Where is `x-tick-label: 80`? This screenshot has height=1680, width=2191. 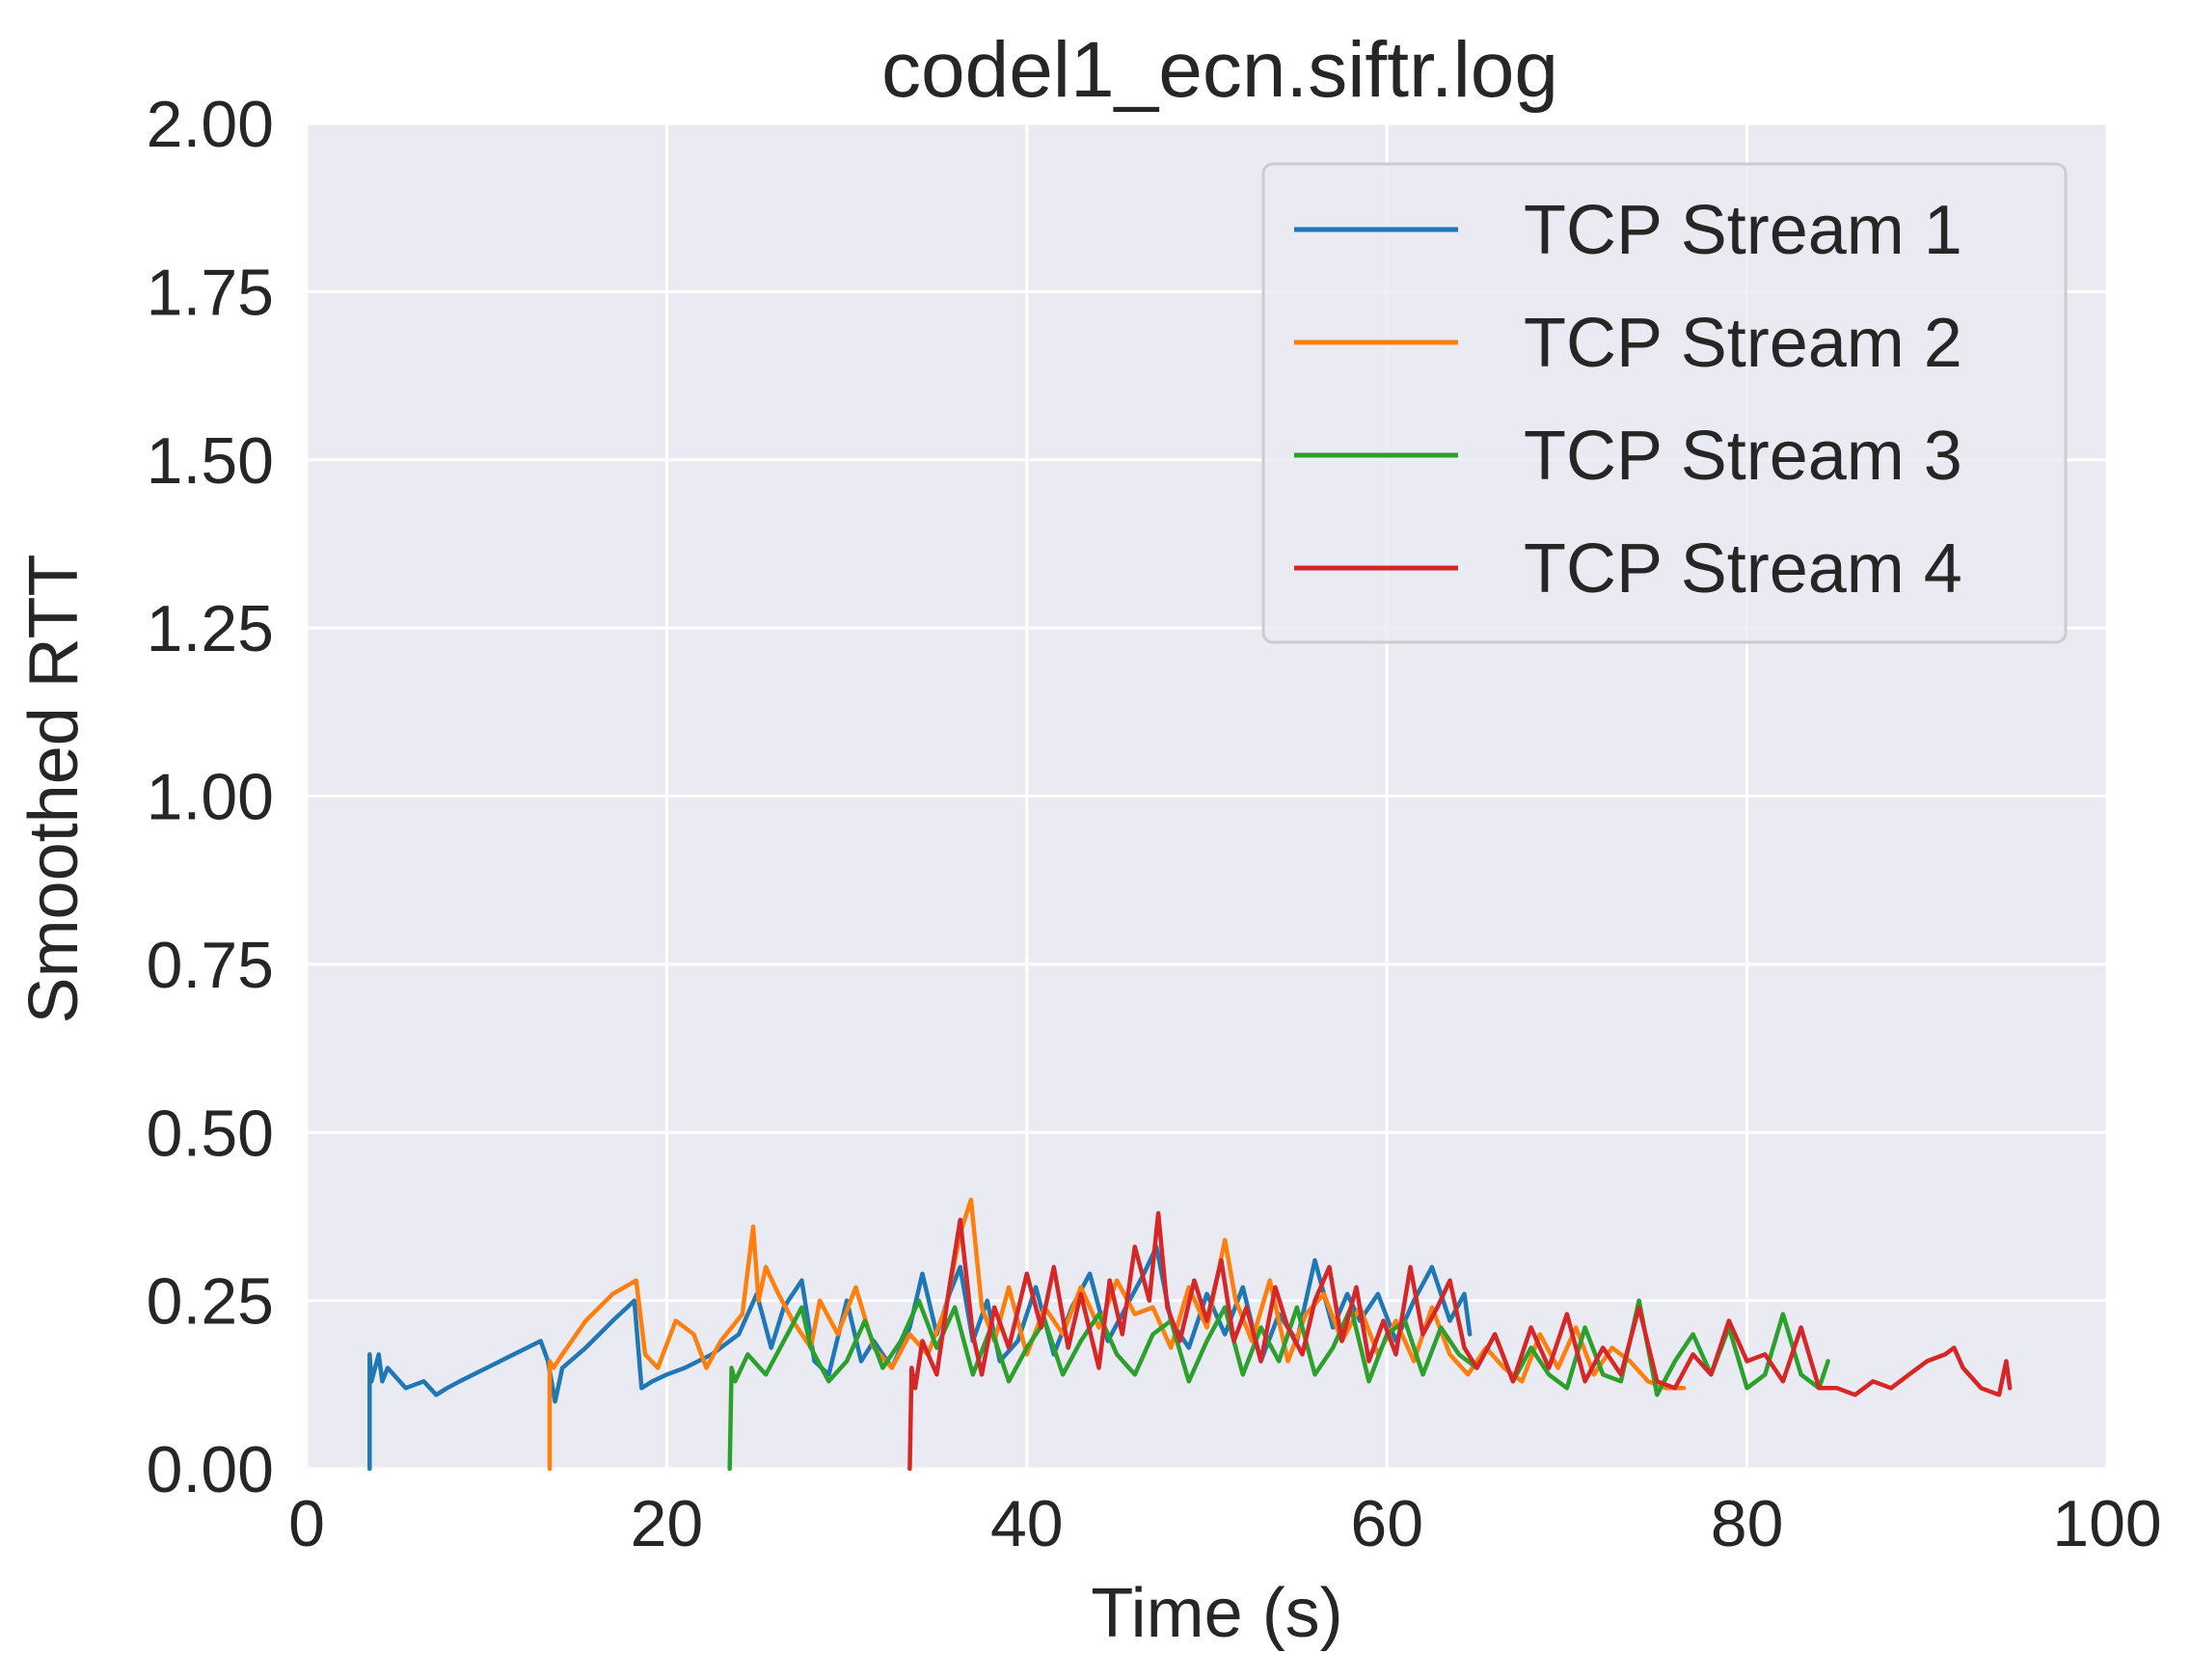 x-tick-label: 80 is located at coordinates (1747, 1524).